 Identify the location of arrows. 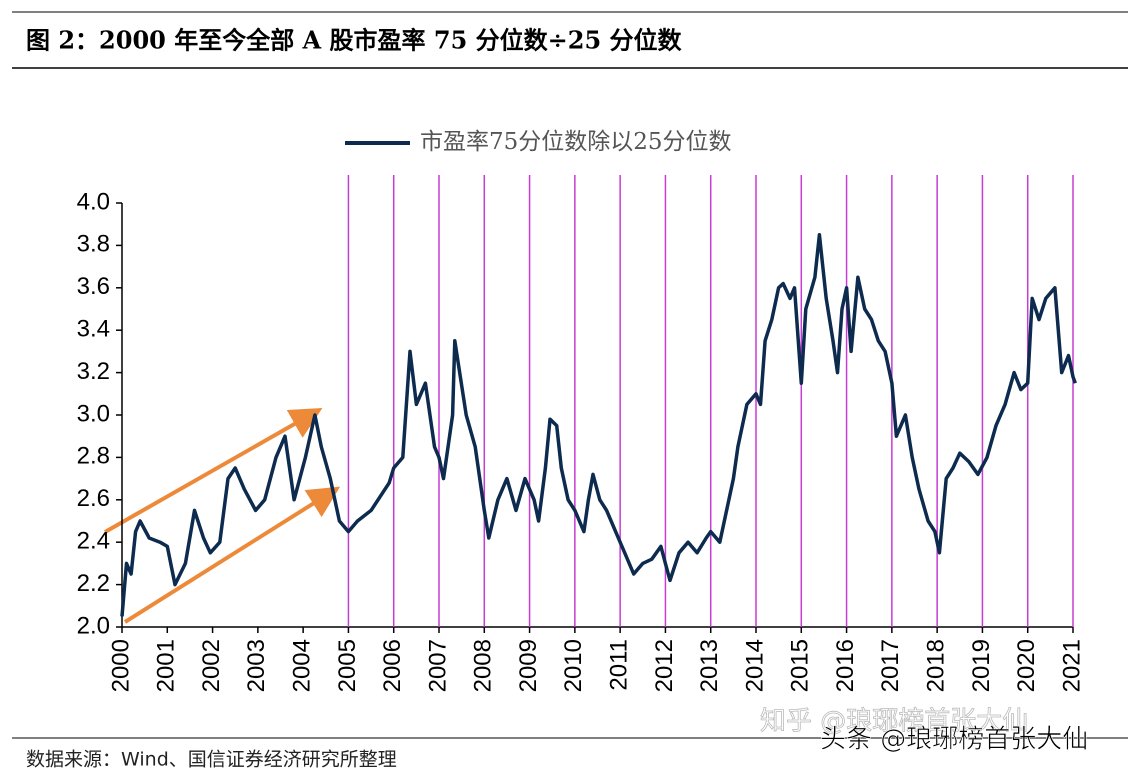
(222, 516).